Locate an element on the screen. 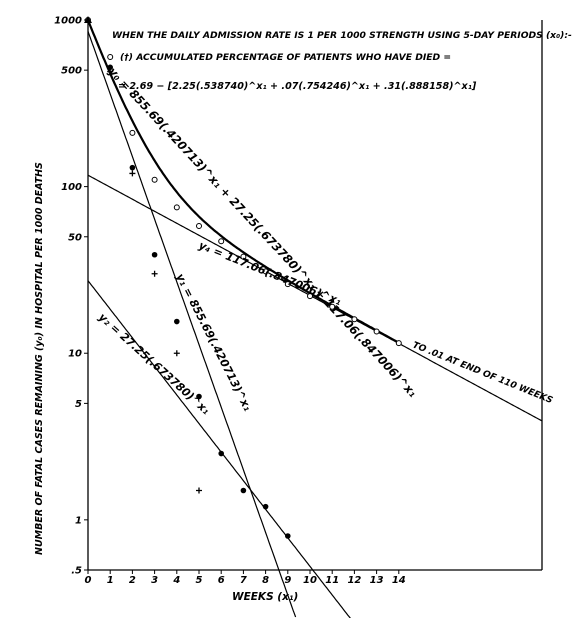 This screenshot has width=576, height=618. x-tick-label: 12 is located at coordinates (354, 580).